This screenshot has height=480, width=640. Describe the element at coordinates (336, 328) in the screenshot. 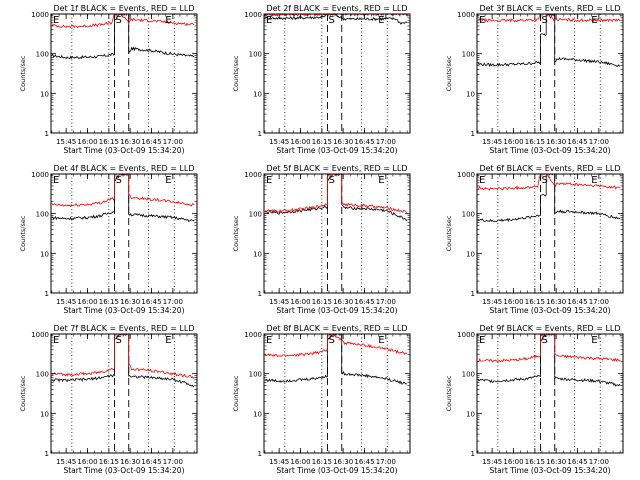

I see `panel-title: Det 8f BLACK = Events, RED = LLD` at that location.